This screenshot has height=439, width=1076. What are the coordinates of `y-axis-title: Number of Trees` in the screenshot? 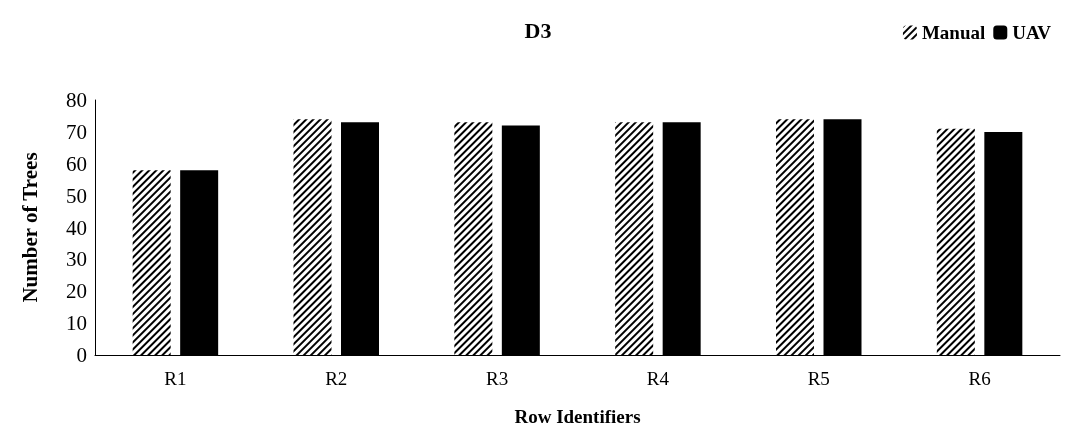 It's located at (29, 227).